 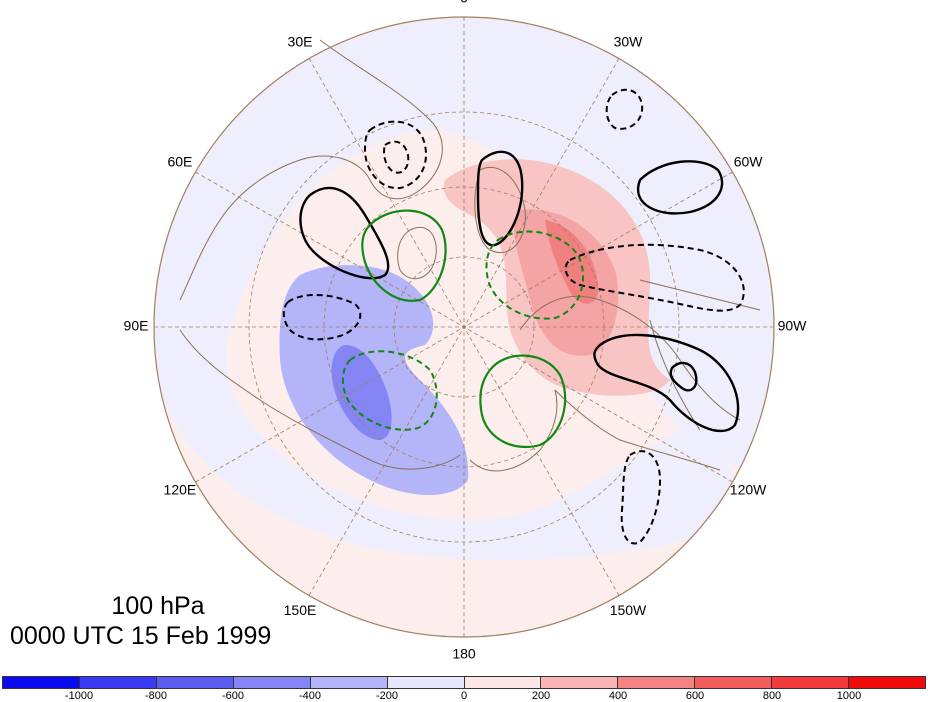 What do you see at coordinates (572, 262) in the screenshot?
I see `red-anomaly-core` at bounding box center [572, 262].